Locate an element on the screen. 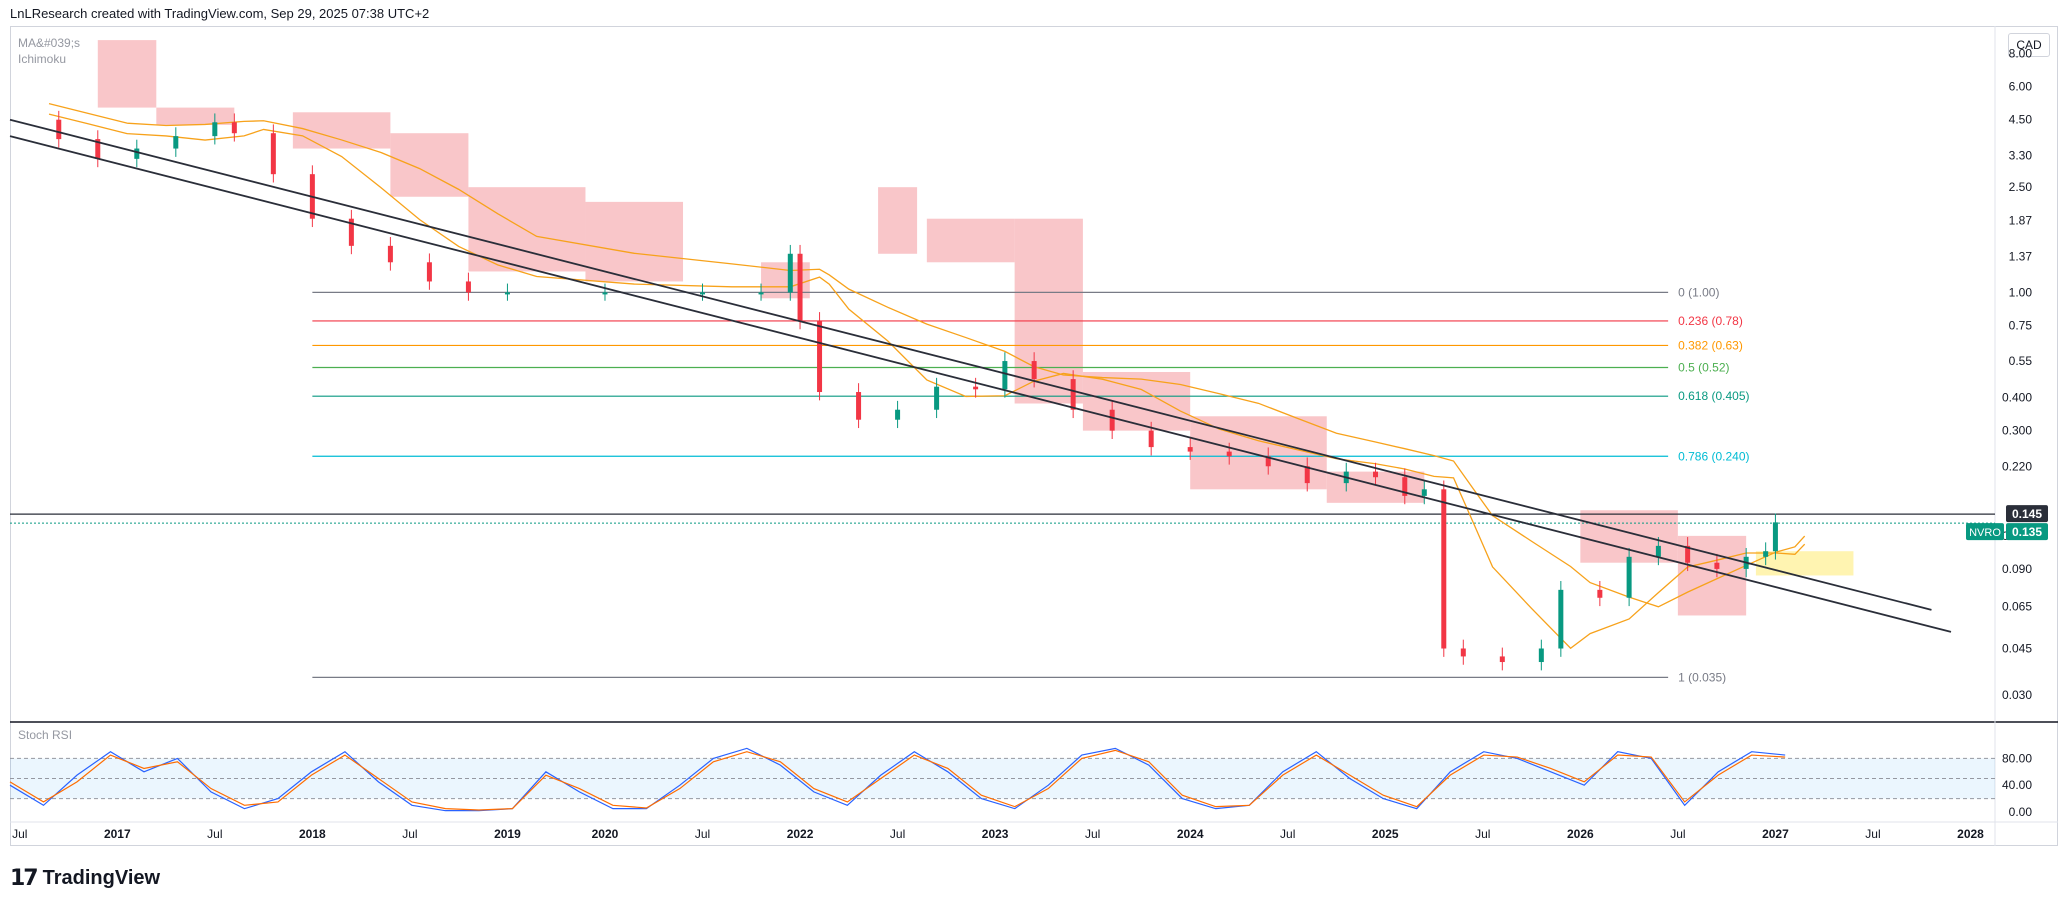 This screenshot has height=909, width=2068. price-tick-label: 0.090 is located at coordinates (2017, 569).